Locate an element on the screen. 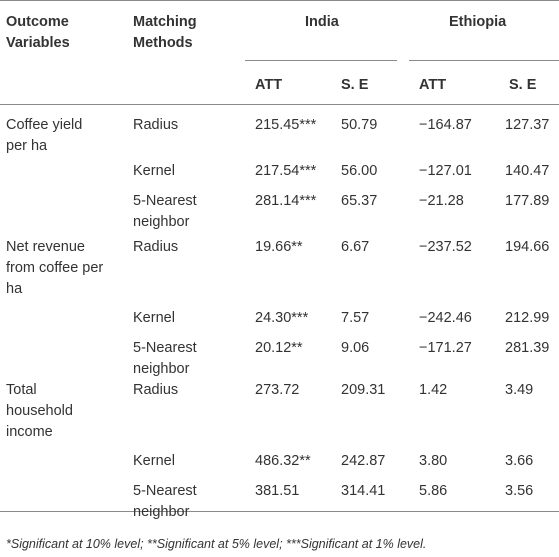  cell-outcome: Coffee yield is located at coordinates (44, 125).